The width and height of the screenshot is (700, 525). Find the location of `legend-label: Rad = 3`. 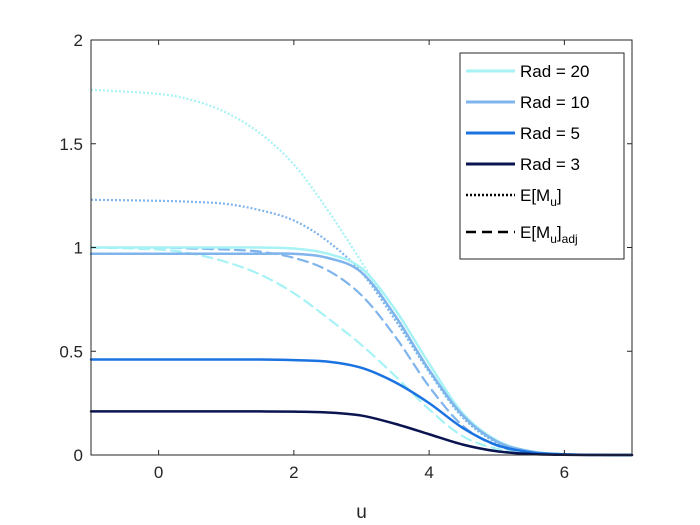

legend-label: Rad = 3 is located at coordinates (550, 164).